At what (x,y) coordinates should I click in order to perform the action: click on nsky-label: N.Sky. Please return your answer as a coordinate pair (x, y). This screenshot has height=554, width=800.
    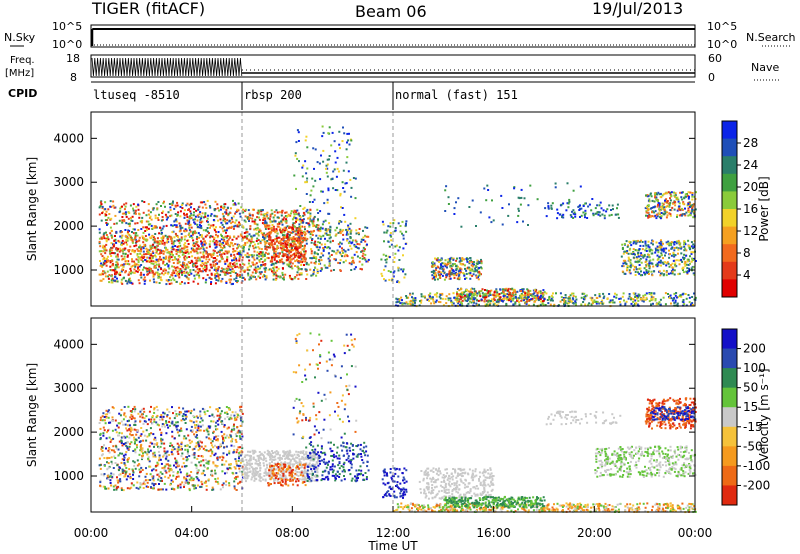
    Looking at the image, I should click on (20, 37).